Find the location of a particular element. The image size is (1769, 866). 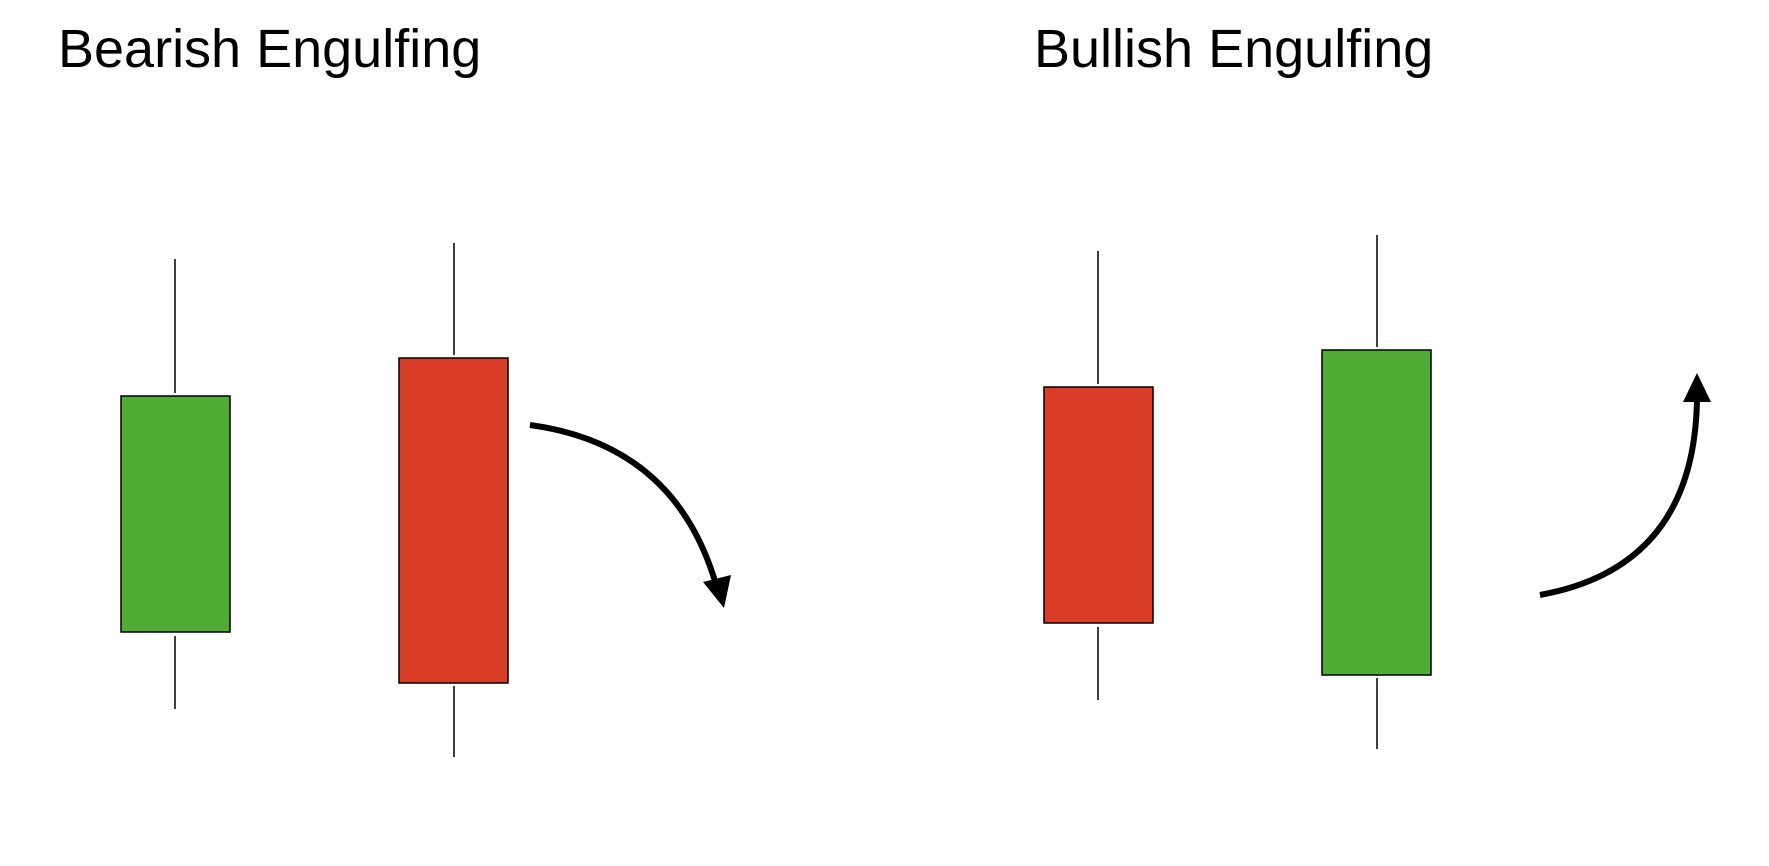

down-trend-arrow-icon is located at coordinates (630, 515).